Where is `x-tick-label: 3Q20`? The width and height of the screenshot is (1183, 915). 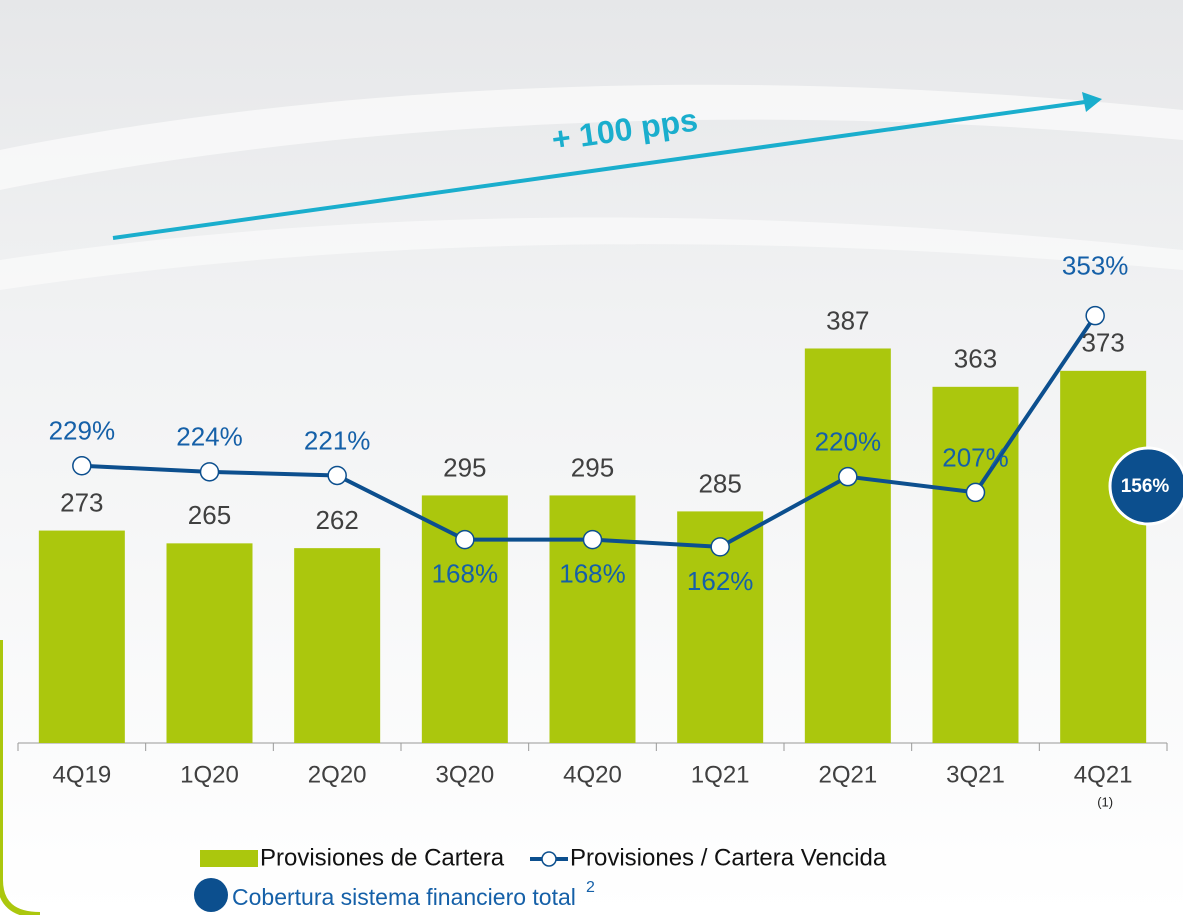 x-tick-label: 3Q20 is located at coordinates (464, 774).